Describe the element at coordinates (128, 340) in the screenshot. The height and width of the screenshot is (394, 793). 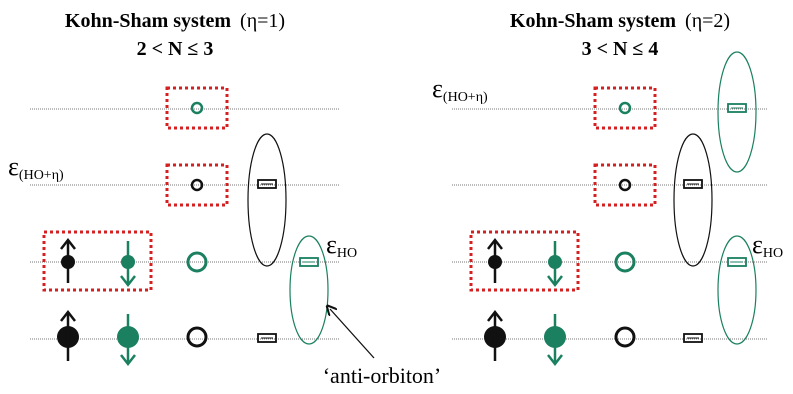
I see `left-spin-down-large` at that location.